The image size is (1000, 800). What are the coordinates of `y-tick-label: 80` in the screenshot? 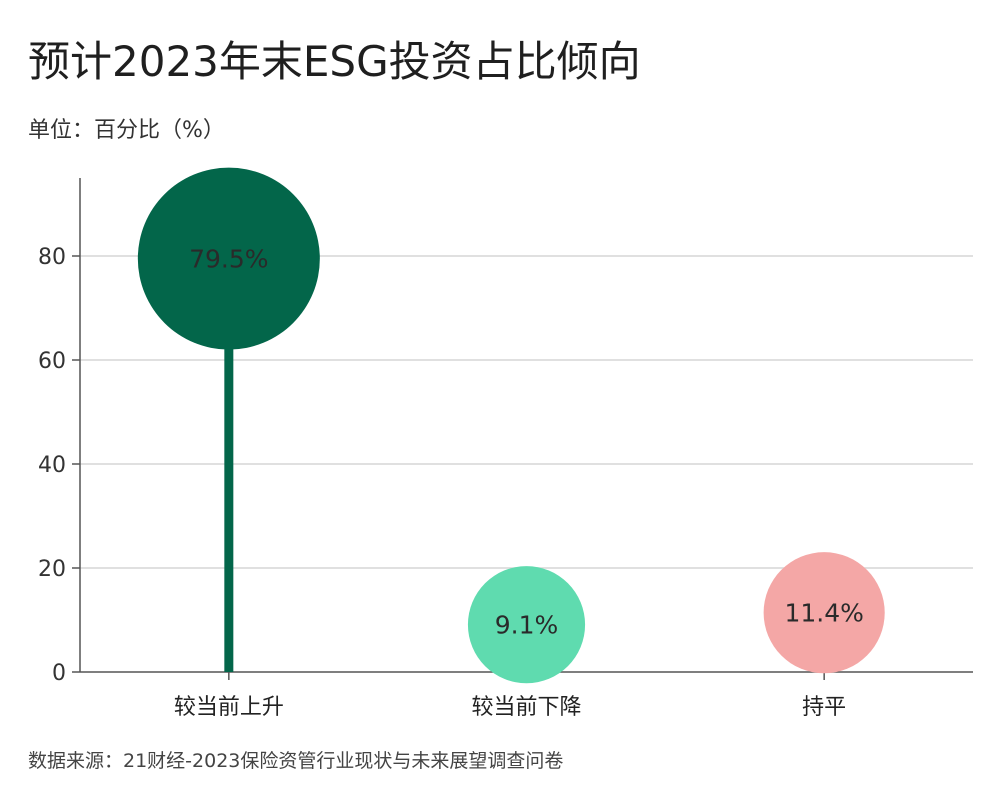 It's located at (52, 257).